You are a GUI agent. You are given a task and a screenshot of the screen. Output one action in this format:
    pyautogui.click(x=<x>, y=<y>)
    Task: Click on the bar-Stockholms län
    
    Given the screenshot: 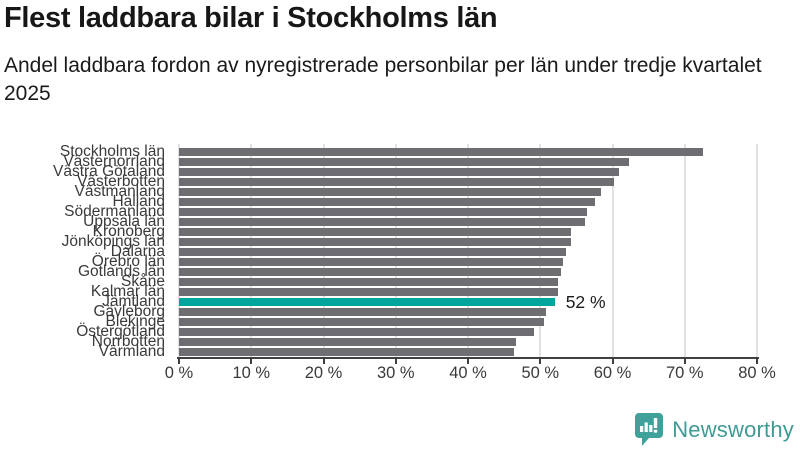 What is the action you would take?
    pyautogui.click(x=441, y=152)
    